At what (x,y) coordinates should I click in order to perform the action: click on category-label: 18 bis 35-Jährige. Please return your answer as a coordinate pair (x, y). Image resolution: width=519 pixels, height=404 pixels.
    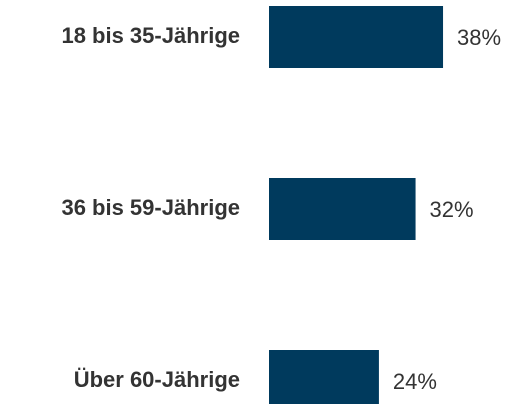
    Looking at the image, I should click on (150, 35).